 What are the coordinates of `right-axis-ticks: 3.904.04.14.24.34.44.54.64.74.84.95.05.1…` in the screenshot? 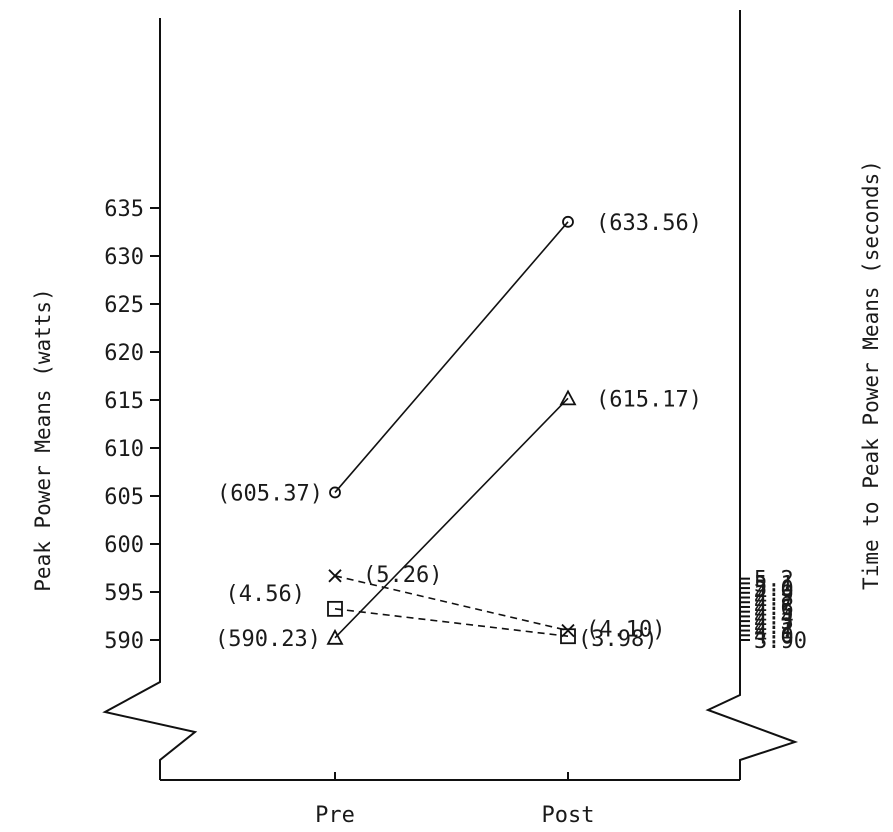 It's located at (773, 611).